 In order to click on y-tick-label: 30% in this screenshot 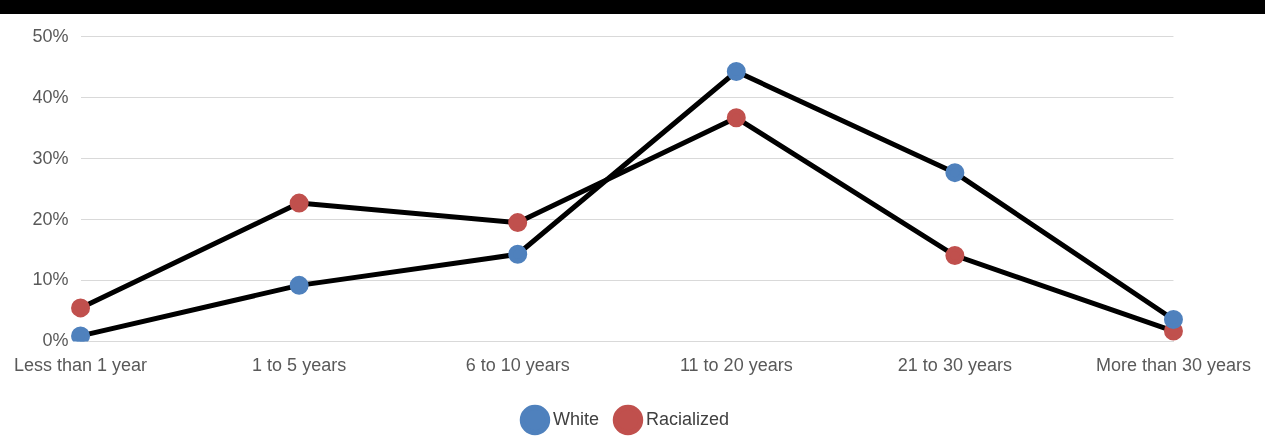, I will do `click(50, 157)`.